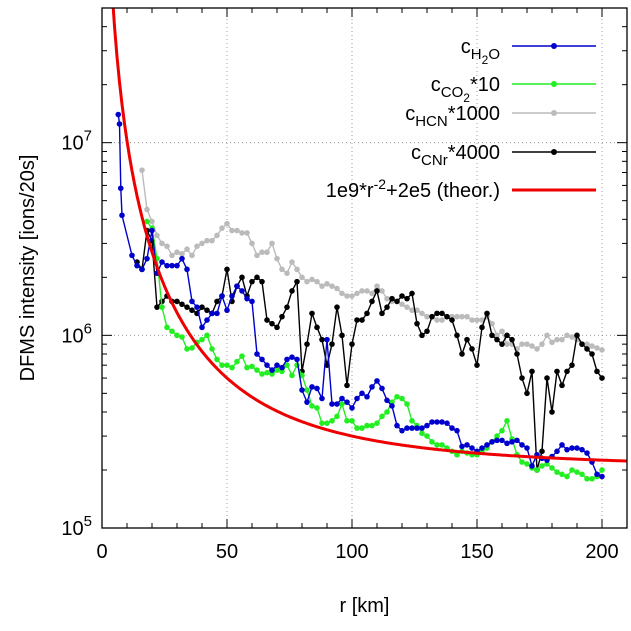 This screenshot has height=631, width=631. Describe the element at coordinates (365, 606) in the screenshot. I see `x-axis-label: r [km]` at that location.